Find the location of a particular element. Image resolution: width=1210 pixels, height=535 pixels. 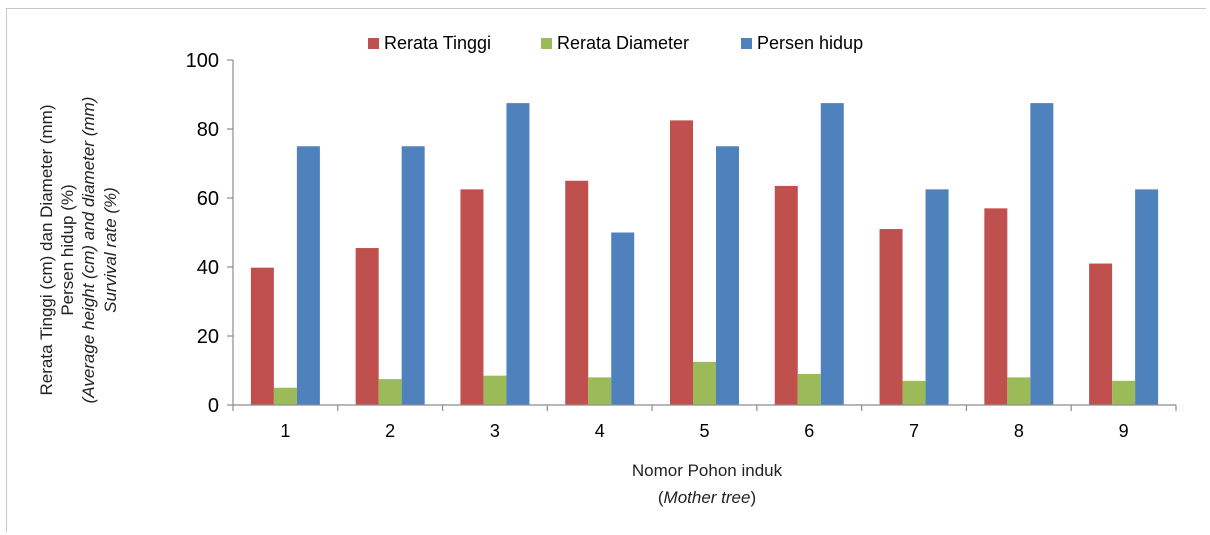

x-axis-label: Nomor Pohon induk (Mother tree) is located at coordinates (707, 484).